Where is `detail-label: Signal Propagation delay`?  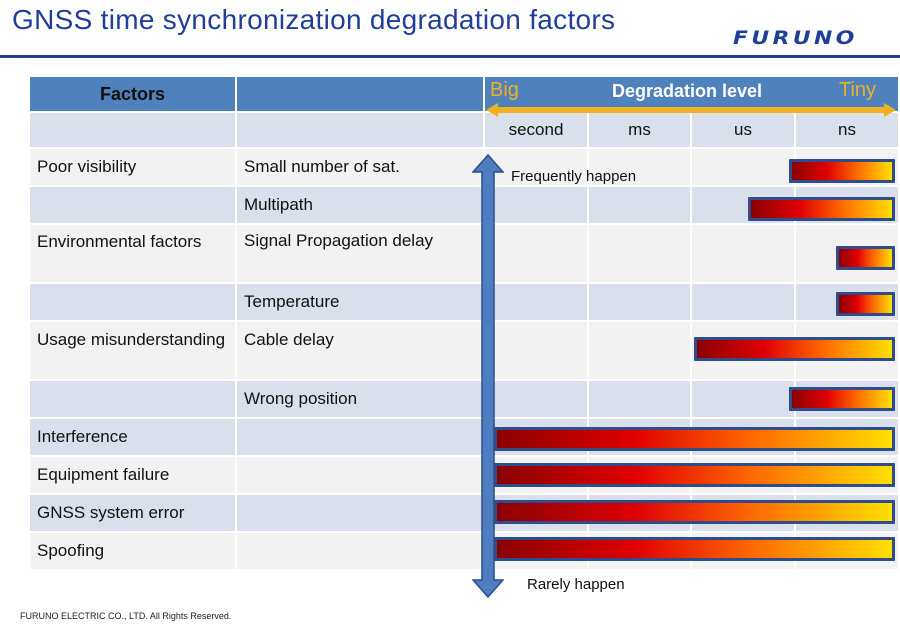 detail-label: Signal Propagation delay is located at coordinates (339, 240).